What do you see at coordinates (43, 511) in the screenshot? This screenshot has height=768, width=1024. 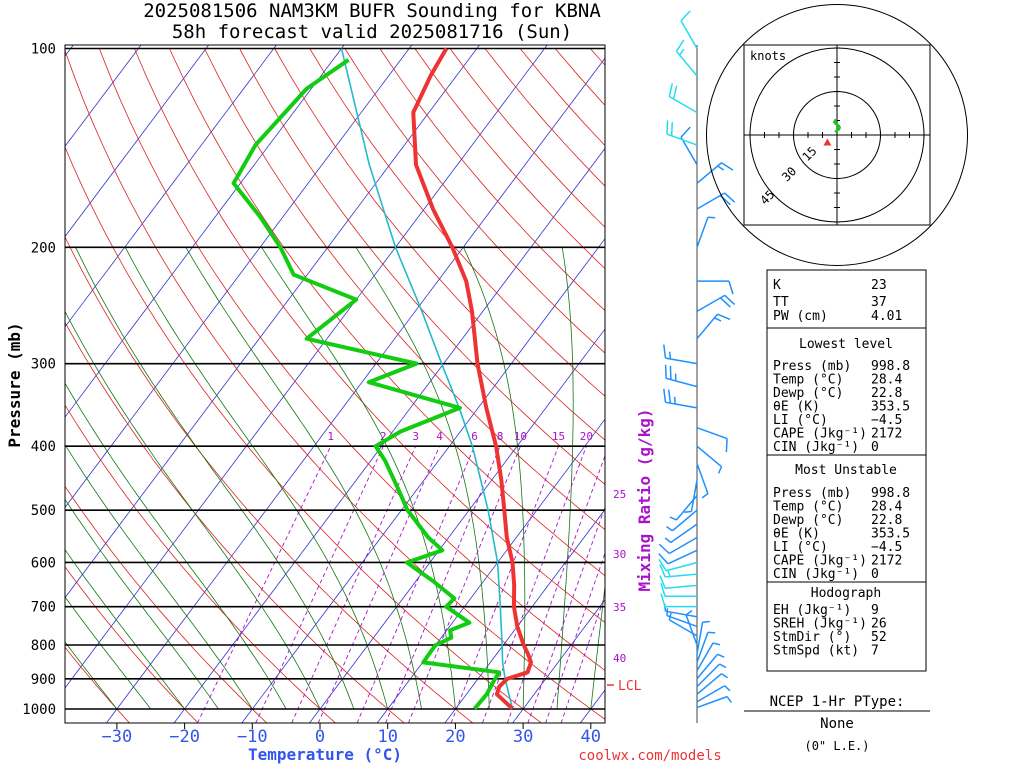 I see `pressure-tick-label: 500` at bounding box center [43, 511].